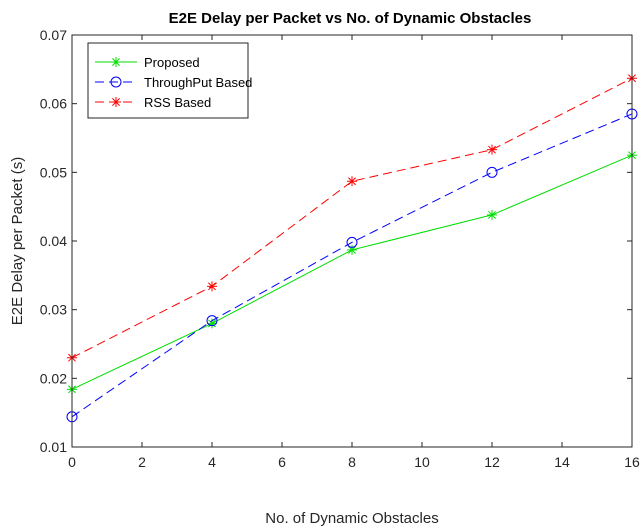 The width and height of the screenshot is (642, 529). What do you see at coordinates (422, 462) in the screenshot?
I see `x-tick-label: 10` at bounding box center [422, 462].